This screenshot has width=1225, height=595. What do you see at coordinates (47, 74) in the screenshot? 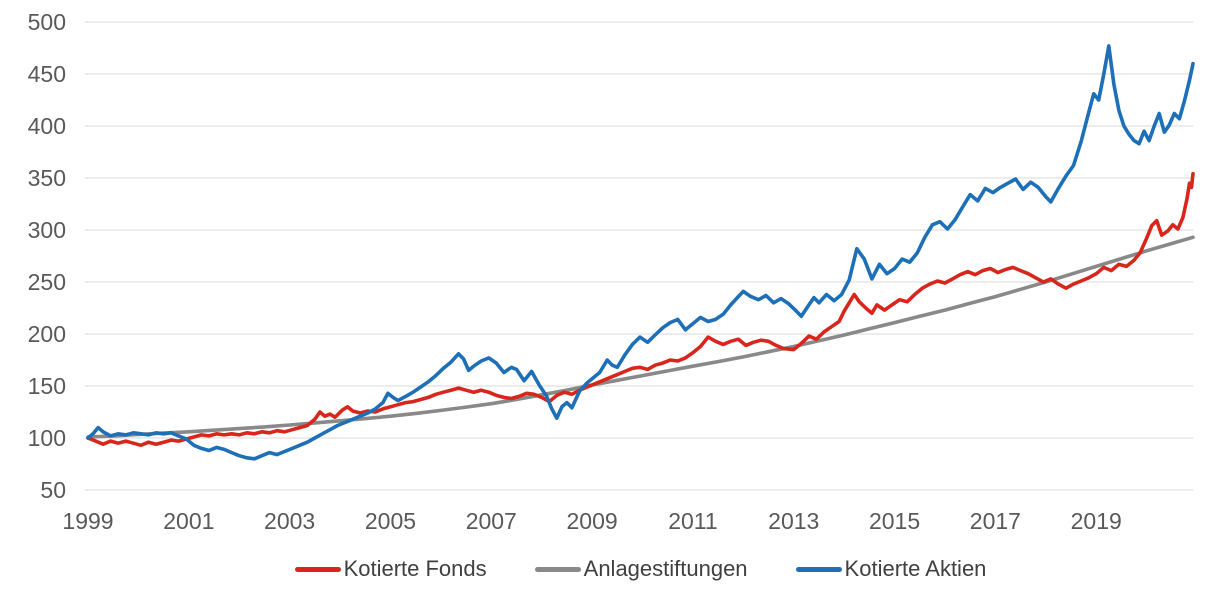
I see `y-axis-tick-label: 450` at bounding box center [47, 74].